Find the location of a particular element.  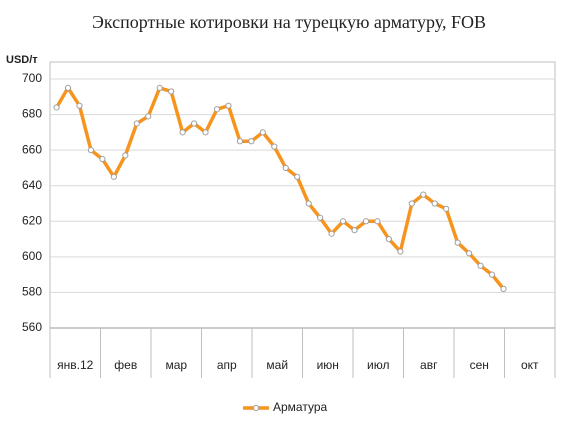

x-tick-label: июн is located at coordinates (328, 365).